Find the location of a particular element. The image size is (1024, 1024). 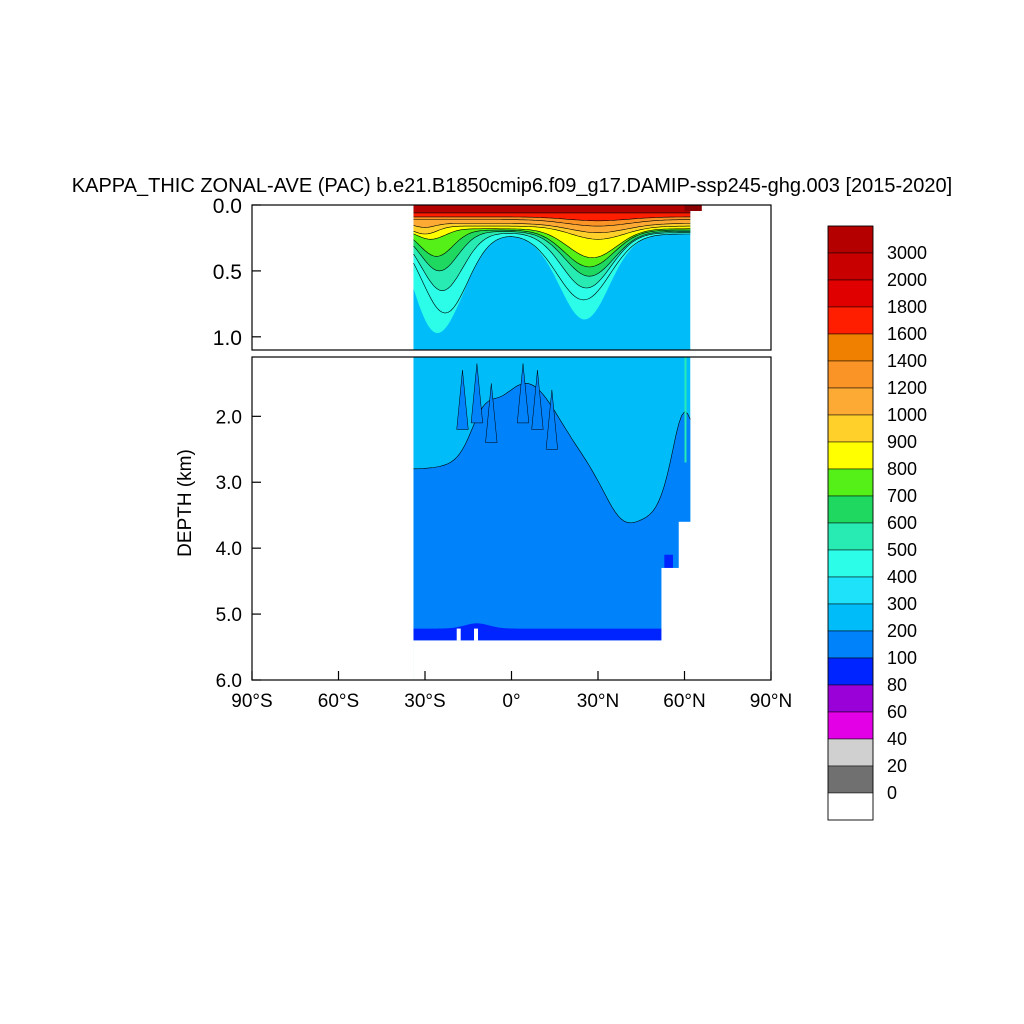

upper-panel: 0.0 0.5 1.0 is located at coordinates (492, 273).